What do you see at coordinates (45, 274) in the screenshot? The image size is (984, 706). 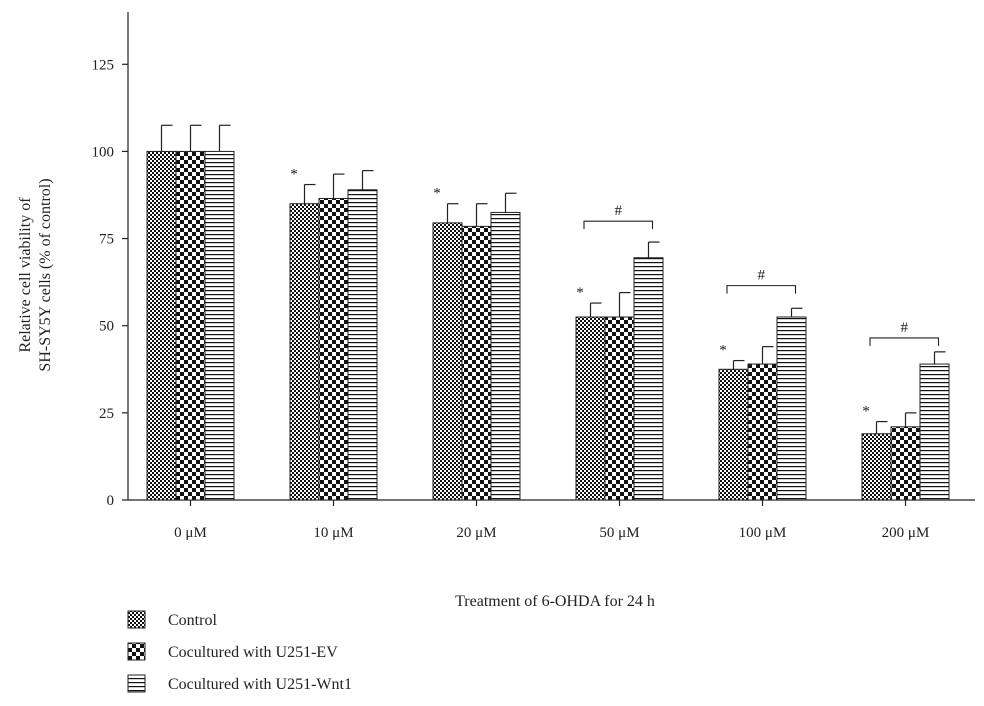 I see `y-axis-title-line-2: SH-SY5Y cells (% of control)` at bounding box center [45, 274].